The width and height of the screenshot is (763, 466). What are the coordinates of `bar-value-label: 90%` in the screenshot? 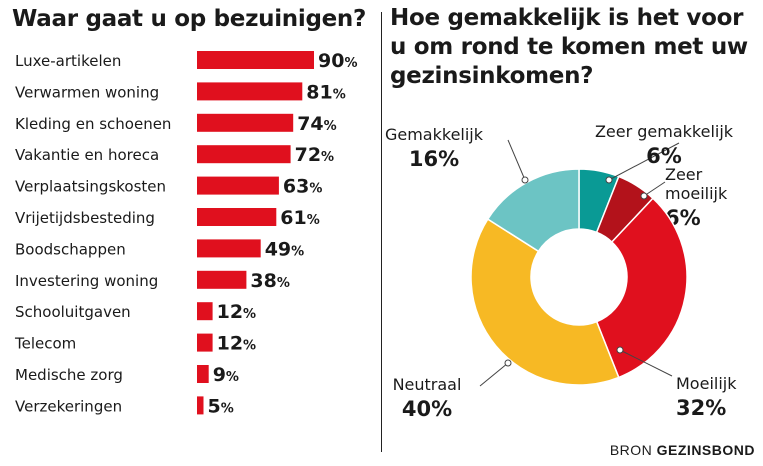 It's located at (337, 61).